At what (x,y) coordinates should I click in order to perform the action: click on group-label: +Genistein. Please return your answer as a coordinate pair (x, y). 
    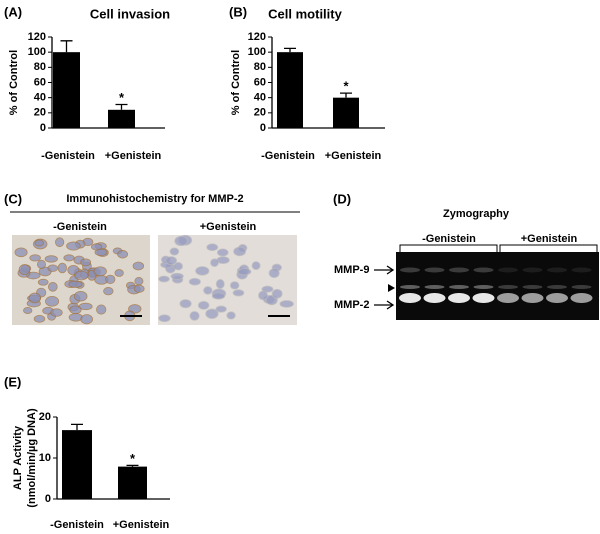
    Looking at the image, I should click on (549, 239).